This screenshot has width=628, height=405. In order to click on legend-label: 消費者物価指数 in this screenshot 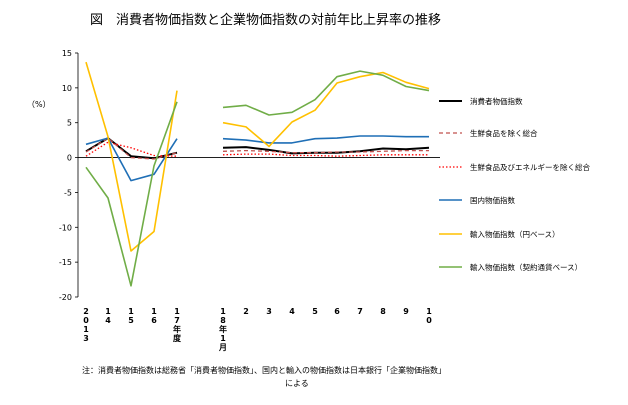, I will do `click(496, 101)`.